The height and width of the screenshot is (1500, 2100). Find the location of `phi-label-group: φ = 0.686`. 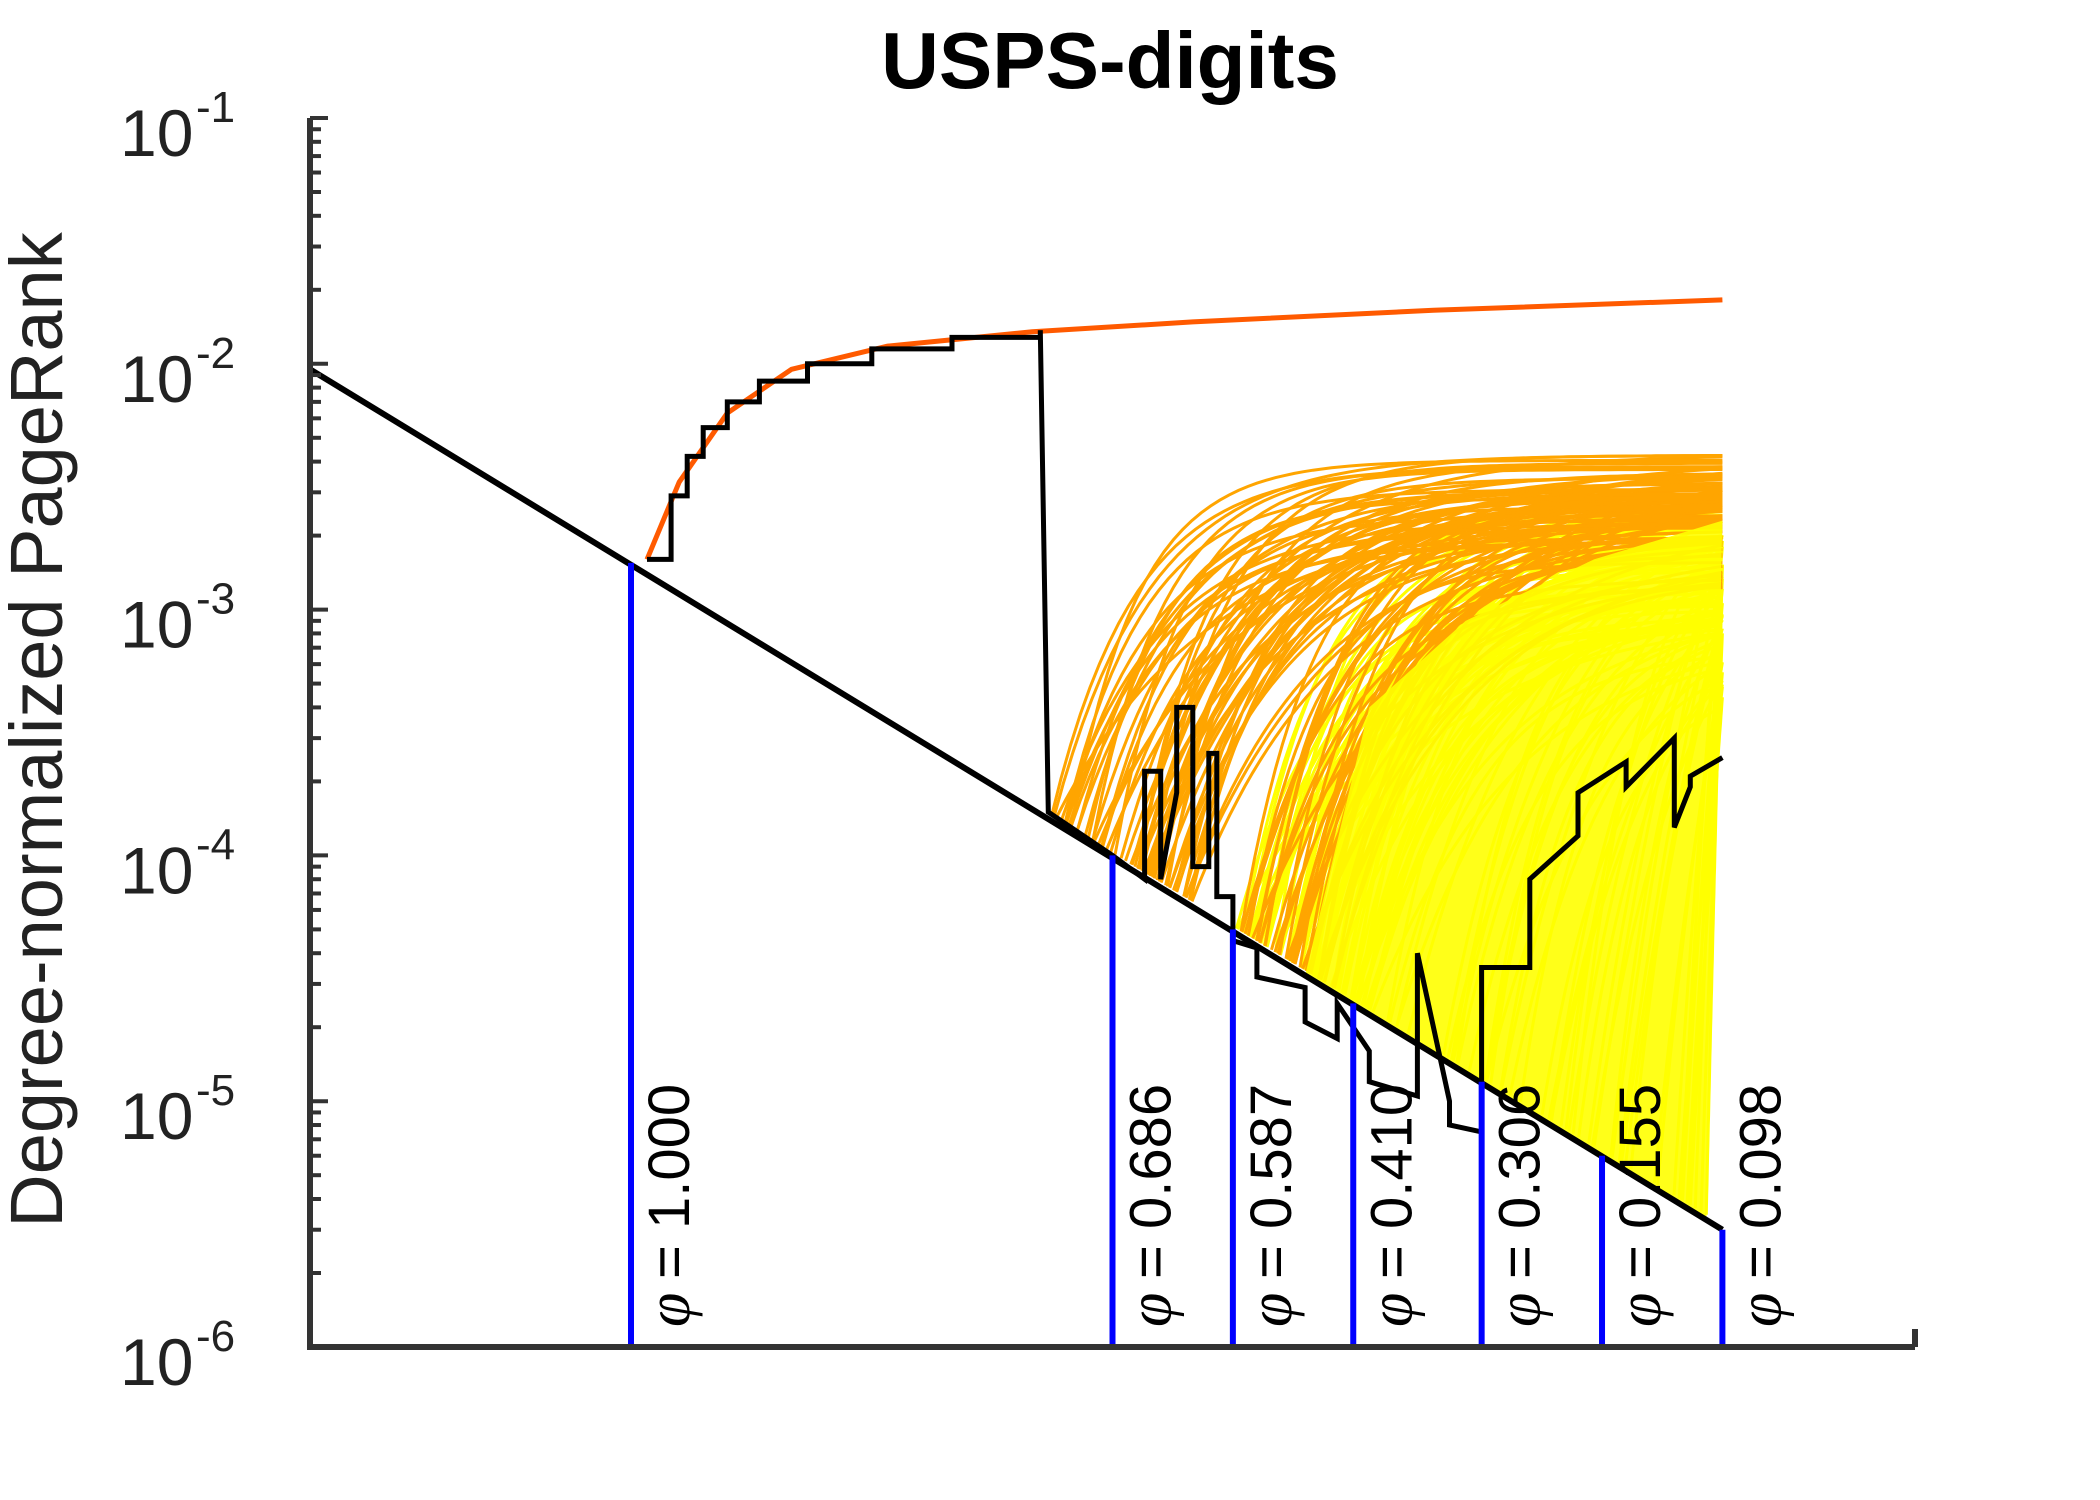

phi-label-group: φ = 0.686 is located at coordinates (1151, 1205).